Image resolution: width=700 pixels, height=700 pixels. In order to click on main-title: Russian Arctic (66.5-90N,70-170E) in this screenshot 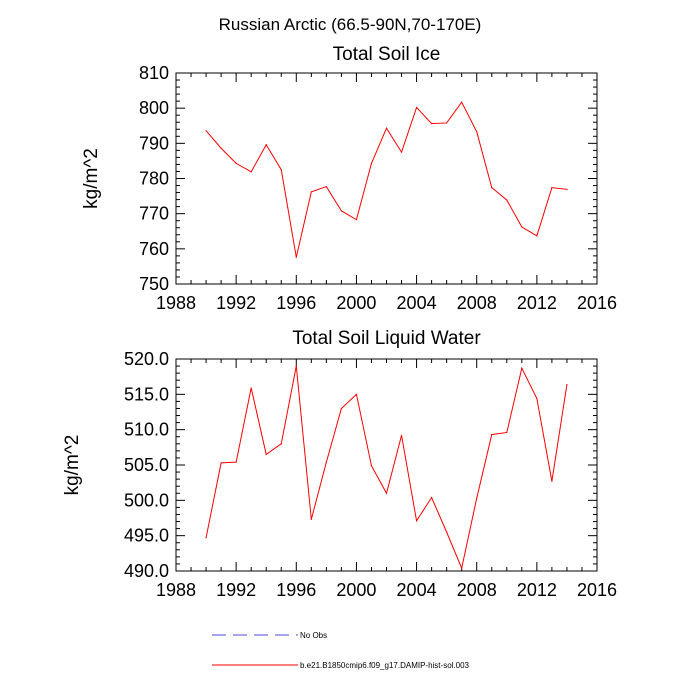, I will do `click(350, 24)`.